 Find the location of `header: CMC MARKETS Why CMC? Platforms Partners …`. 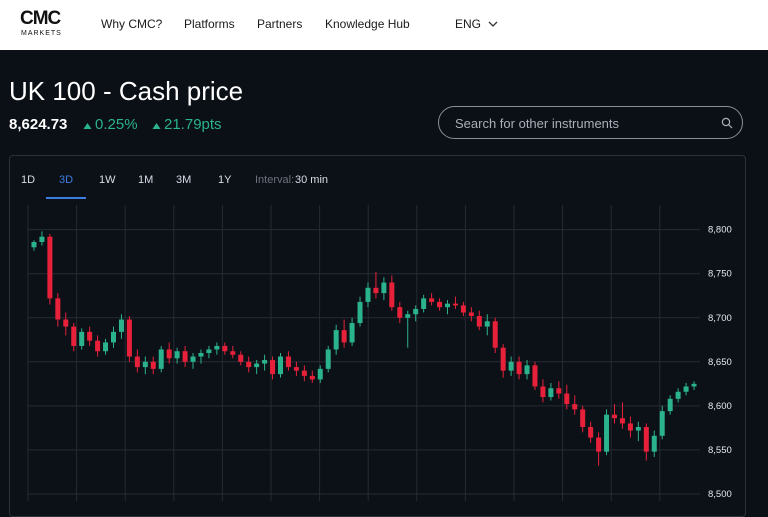

header: CMC MARKETS Why CMC? Platforms Partners … is located at coordinates (384, 25).